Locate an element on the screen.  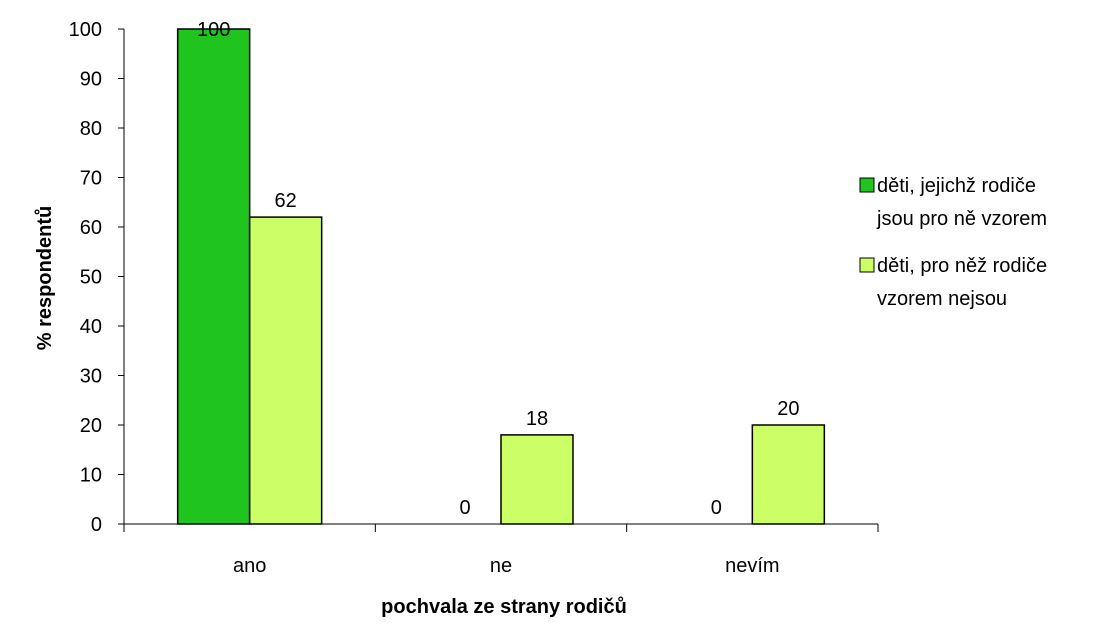
y-tick-label: 40 is located at coordinates (91, 327).